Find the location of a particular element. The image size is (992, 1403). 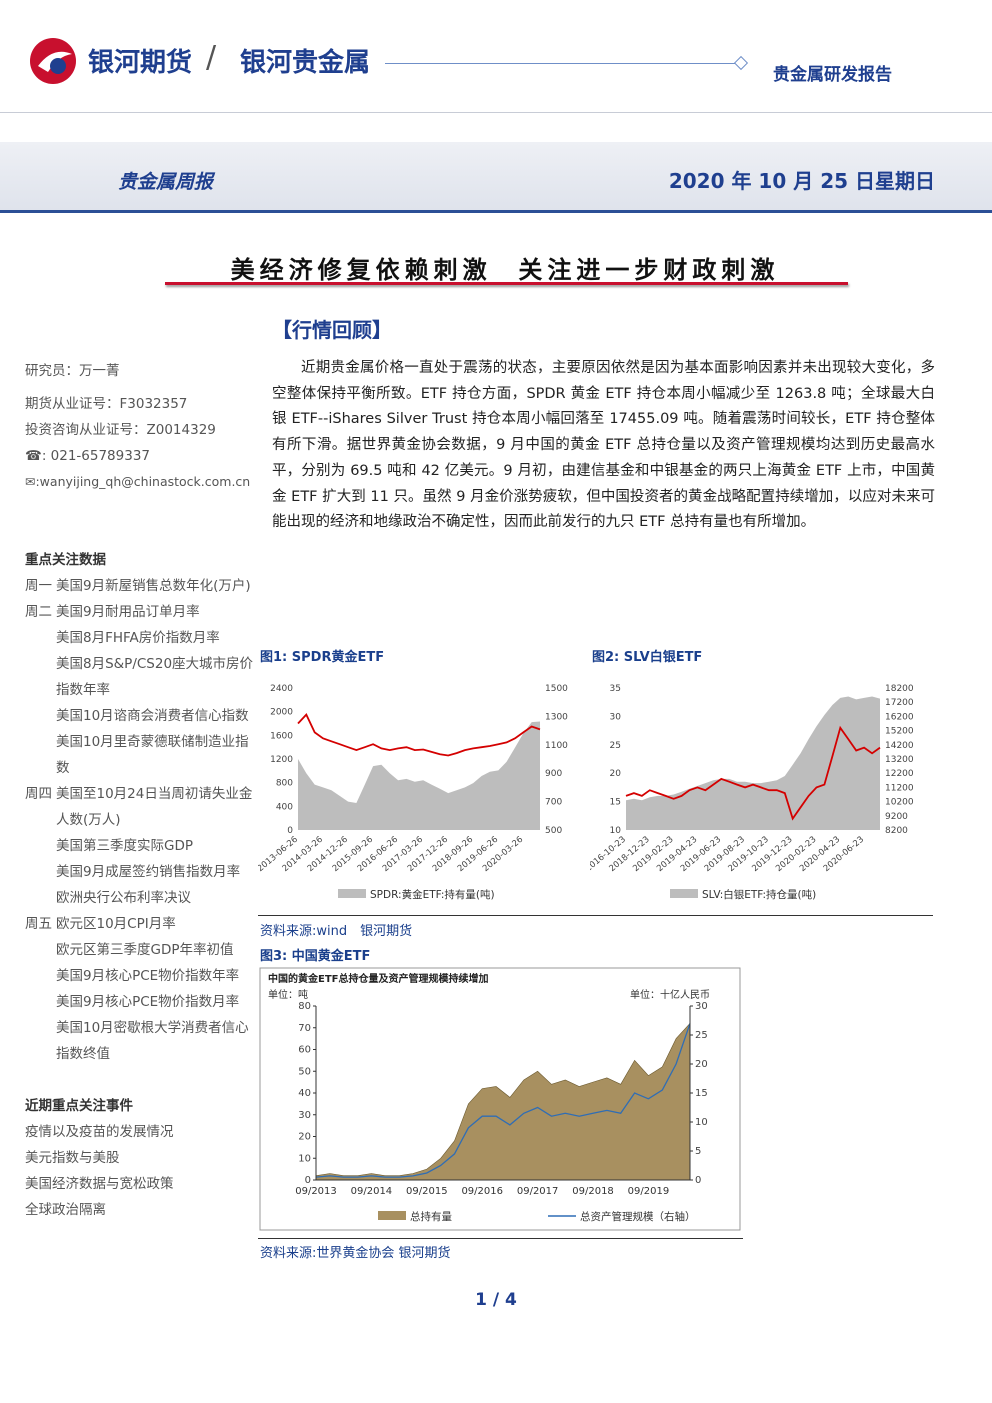

band is located at coordinates (496, 177).